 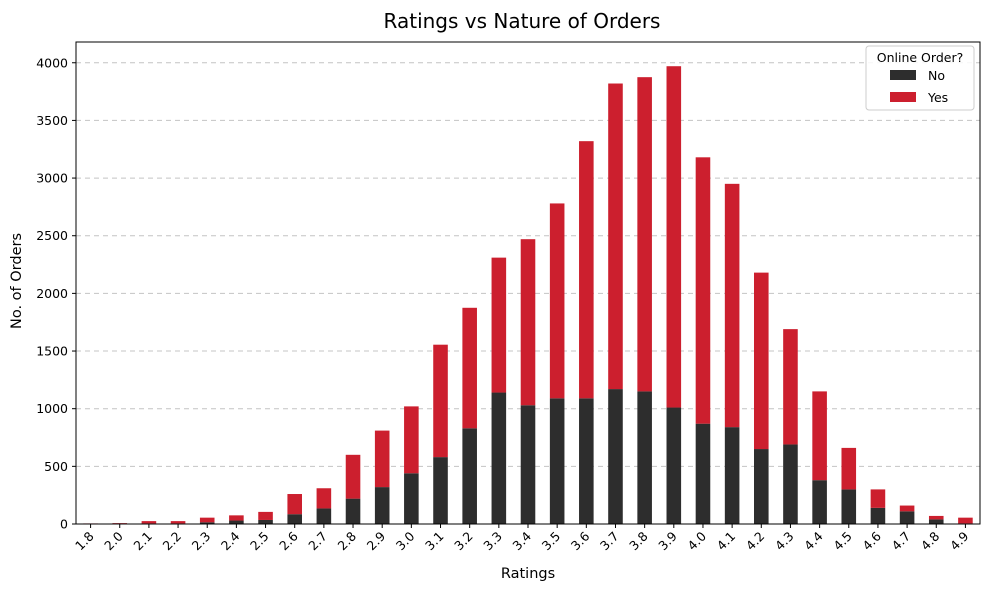 What do you see at coordinates (644, 457) in the screenshot?
I see `bar-no-3.8` at bounding box center [644, 457].